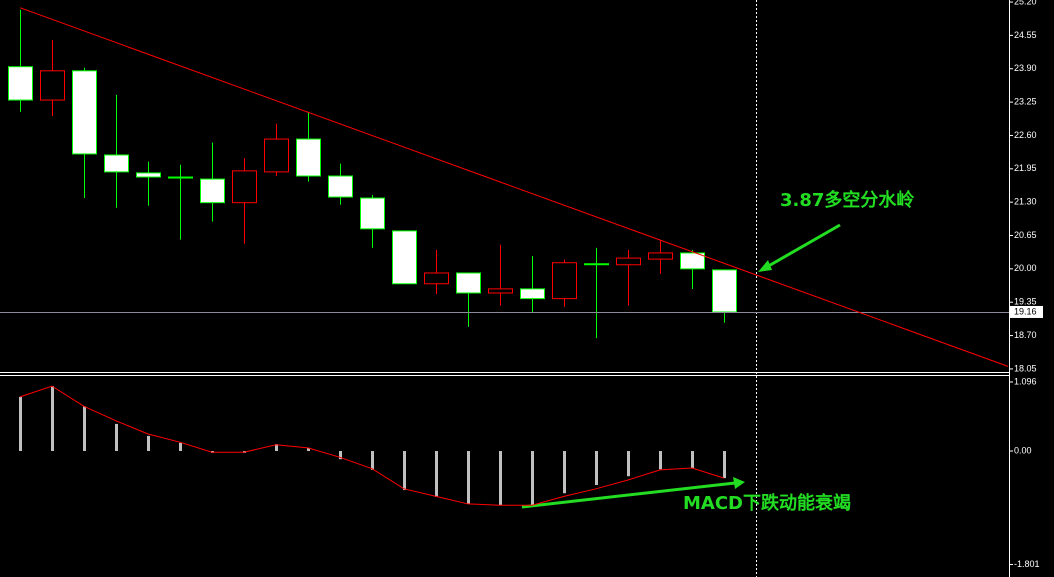 This screenshot has width=1054, height=577. What do you see at coordinates (1025, 381) in the screenshot?
I see `y-tick-label: 1.096` at bounding box center [1025, 381].